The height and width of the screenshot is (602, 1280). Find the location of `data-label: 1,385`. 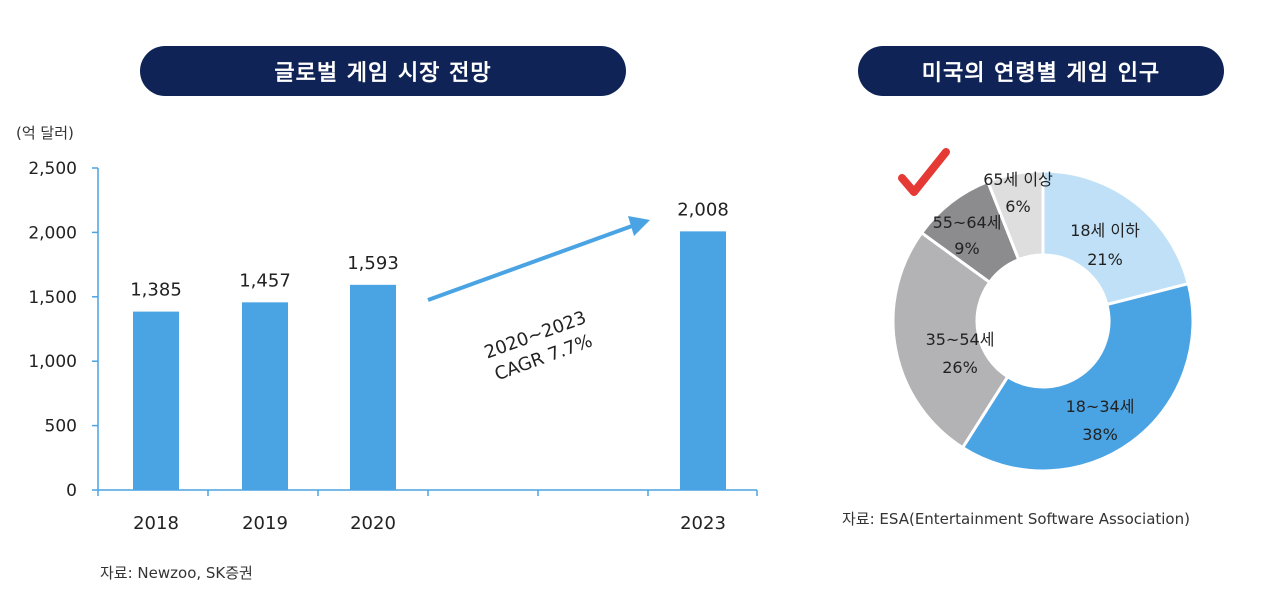

data-label: 1,385 is located at coordinates (156, 290).